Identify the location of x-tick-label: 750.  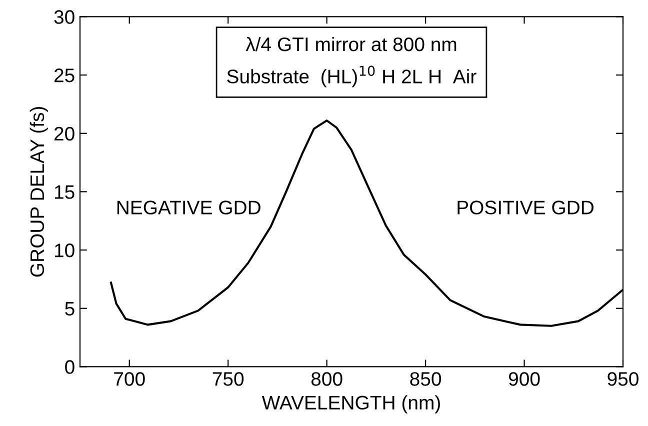
(228, 379).